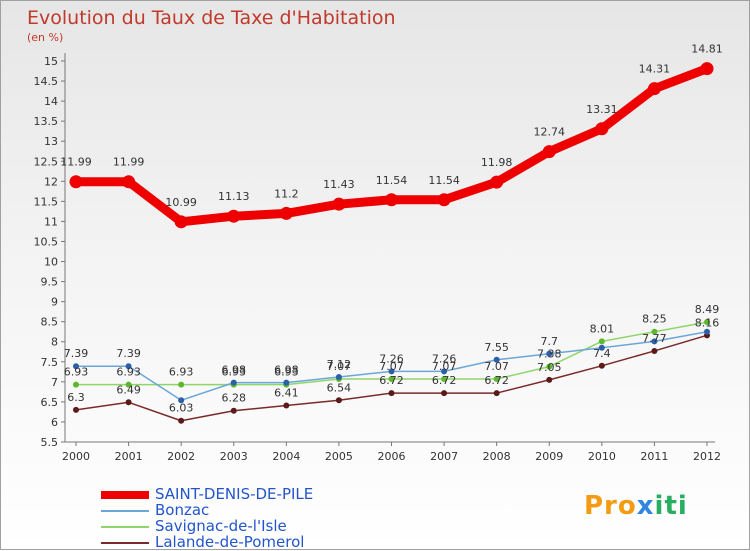 The width and height of the screenshot is (750, 551). Describe the element at coordinates (181, 408) in the screenshot. I see `data-label: 6.03` at that location.